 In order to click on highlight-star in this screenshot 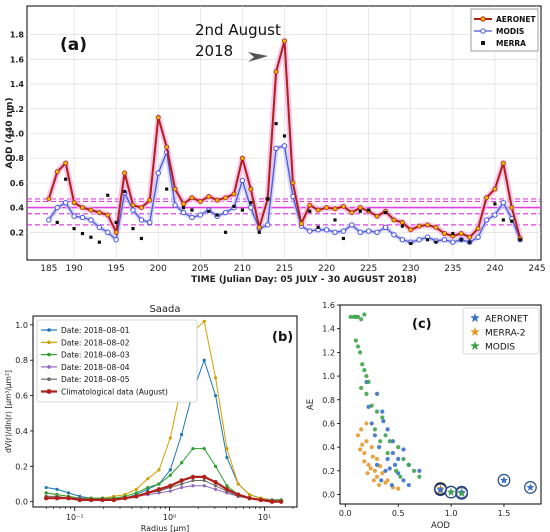, I will do `click(451, 492)`.